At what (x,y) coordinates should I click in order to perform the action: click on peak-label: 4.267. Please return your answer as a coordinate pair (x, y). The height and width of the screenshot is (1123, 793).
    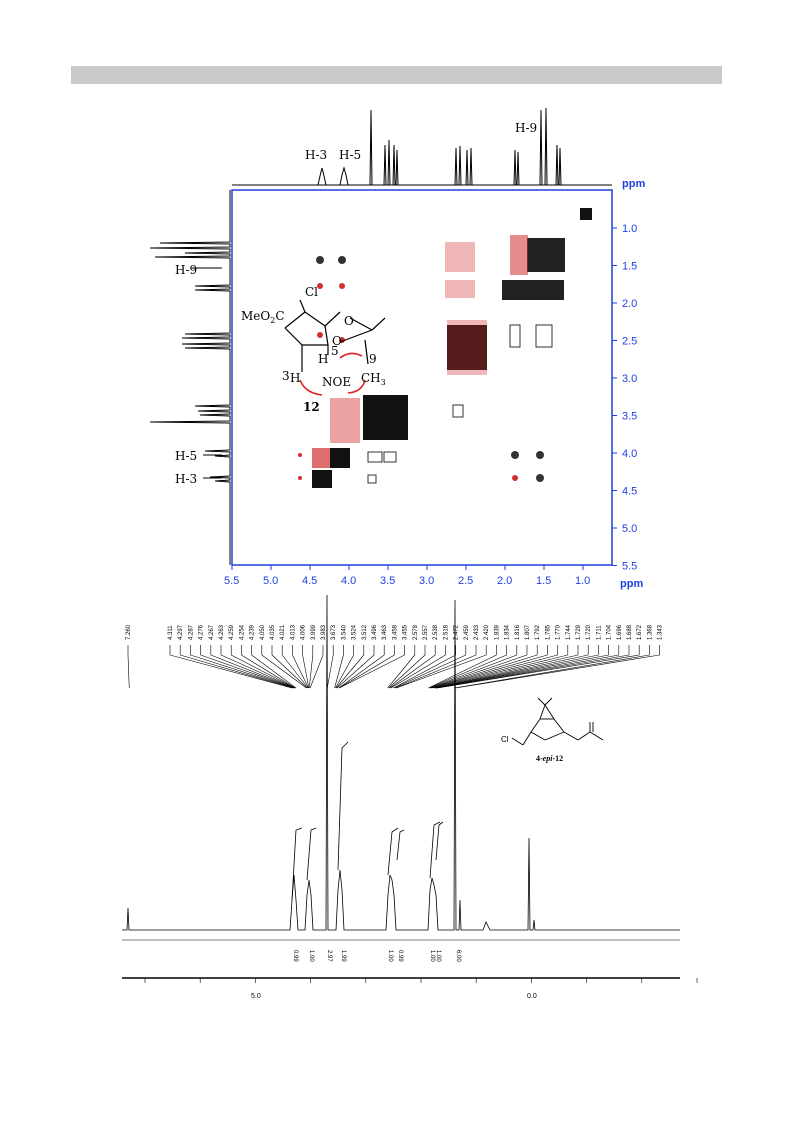
    Looking at the image, I should click on (212, 632).